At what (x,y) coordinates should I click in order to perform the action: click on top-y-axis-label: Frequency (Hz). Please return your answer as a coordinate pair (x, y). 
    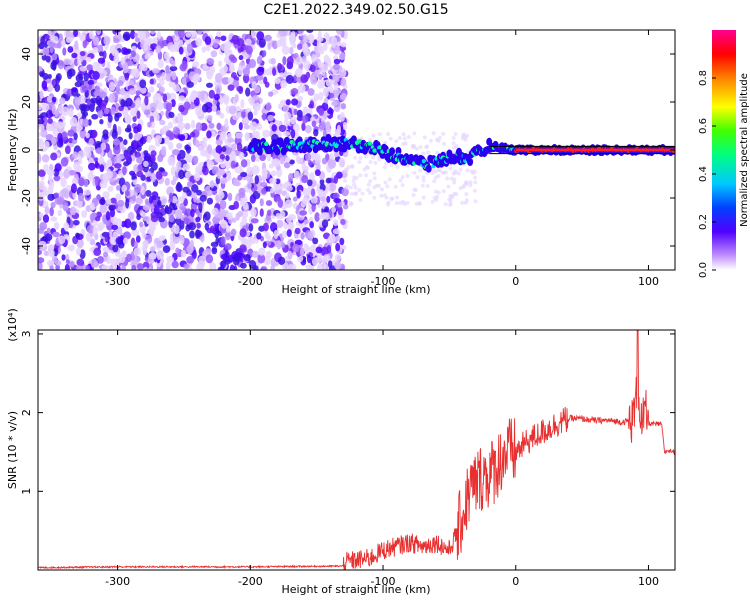
    Looking at the image, I should click on (12, 150).